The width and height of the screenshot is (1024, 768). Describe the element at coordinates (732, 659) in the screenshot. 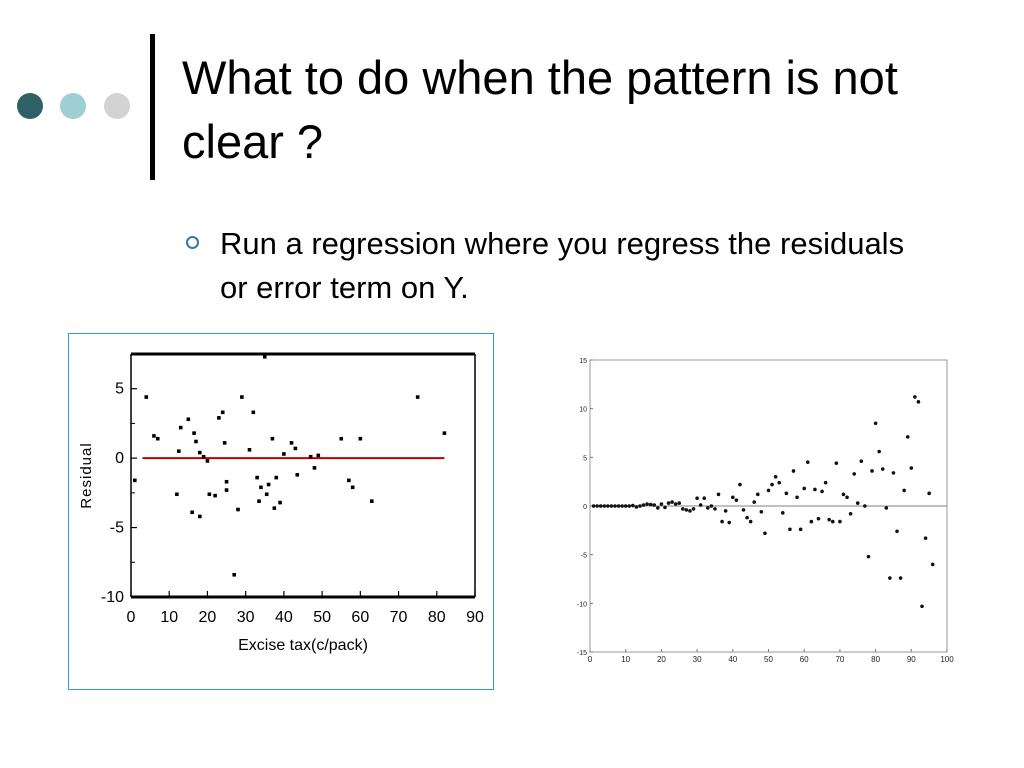

I see `x-tick-label-4: 40` at that location.